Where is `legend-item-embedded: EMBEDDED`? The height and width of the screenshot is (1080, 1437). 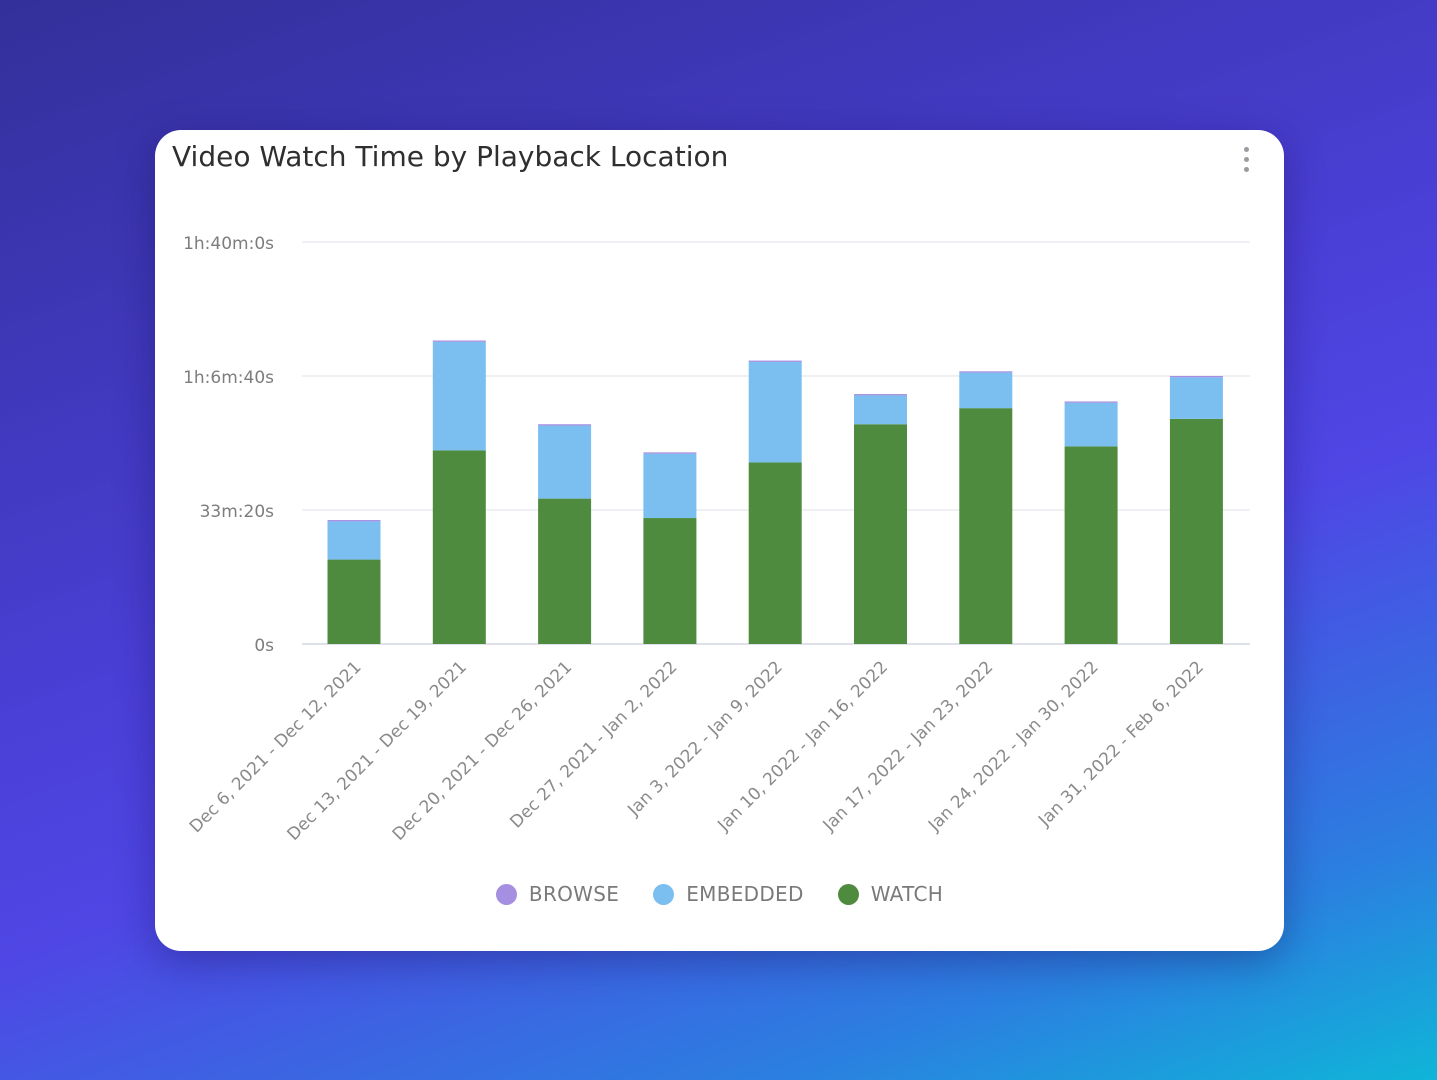 legend-item-embedded: EMBEDDED is located at coordinates (728, 894).